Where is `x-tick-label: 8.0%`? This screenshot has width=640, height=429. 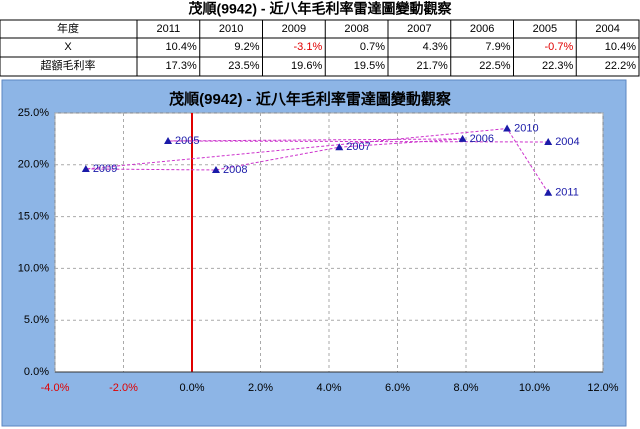 x-tick-label: 8.0% is located at coordinates (465, 388).